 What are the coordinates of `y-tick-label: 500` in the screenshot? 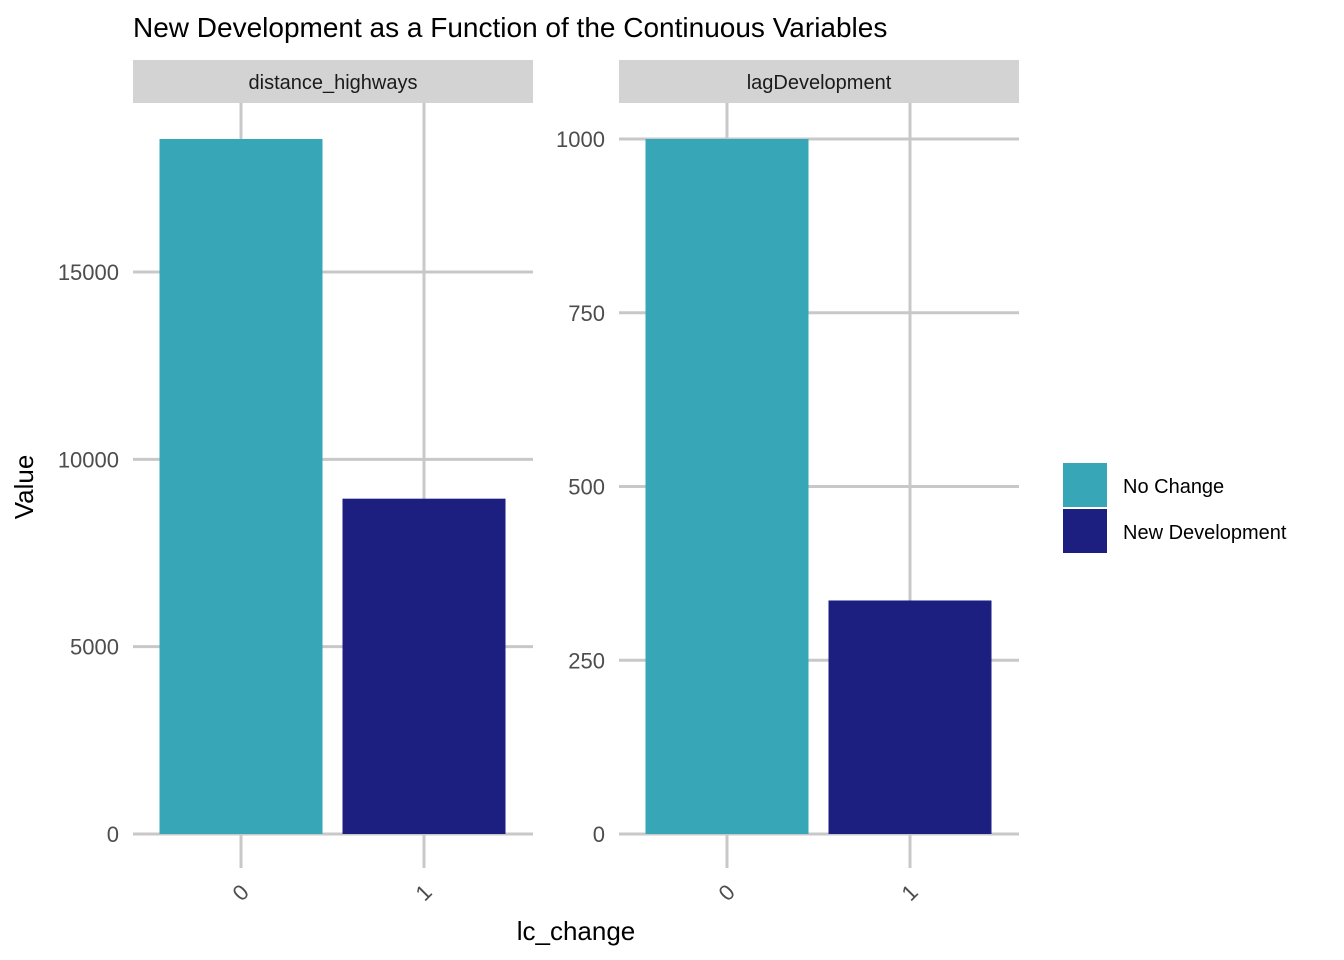 It's located at (586, 487).